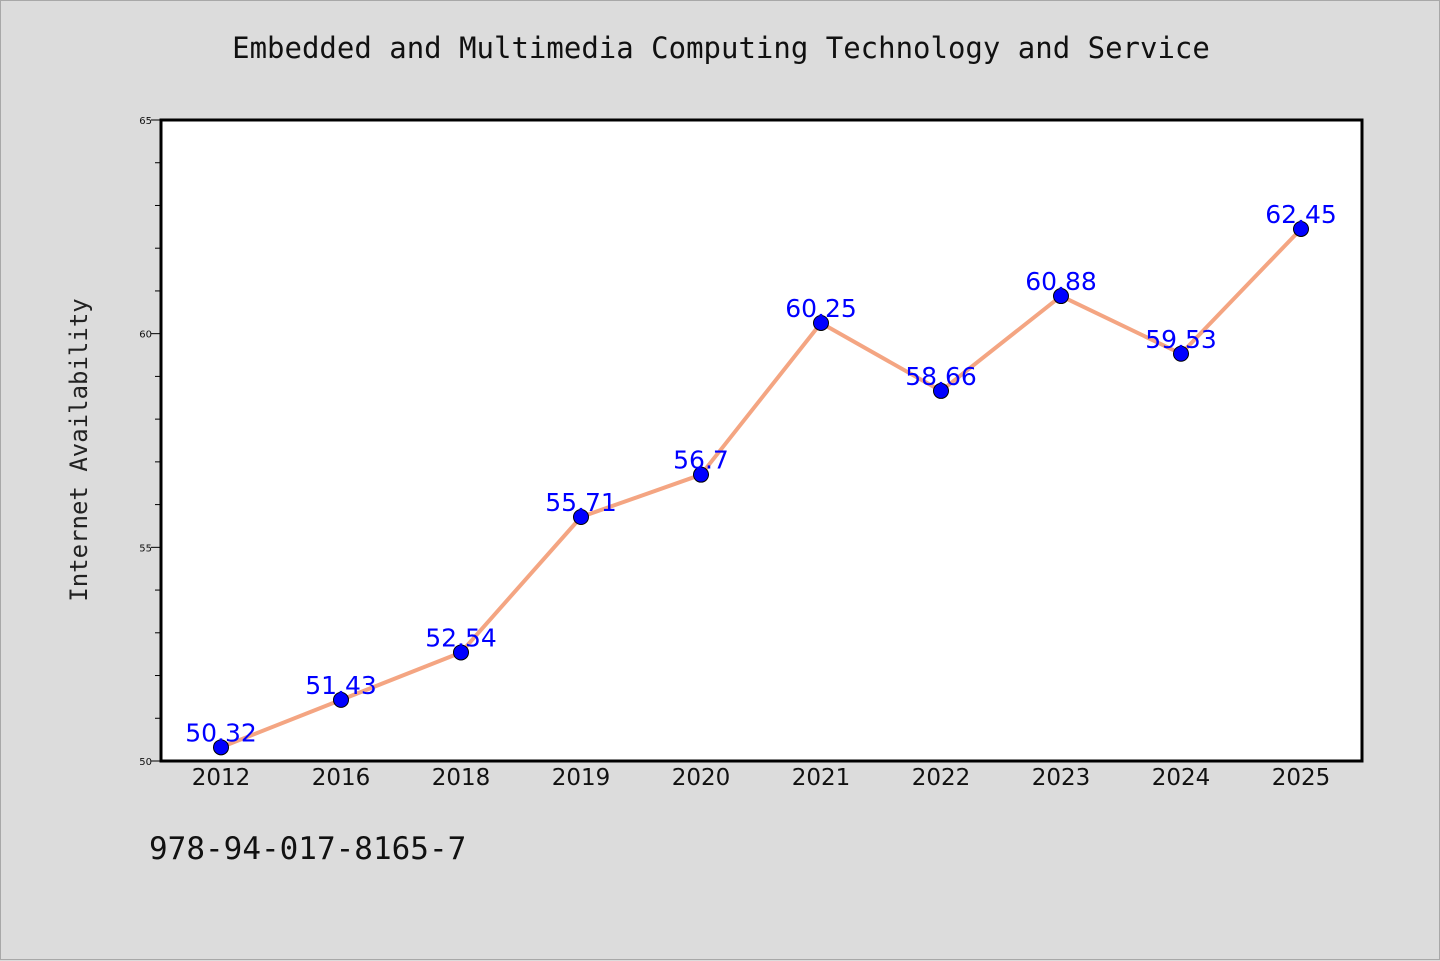 The image size is (1440, 961). Describe the element at coordinates (1061, 281) in the screenshot. I see `data-label: 60.88` at that location.